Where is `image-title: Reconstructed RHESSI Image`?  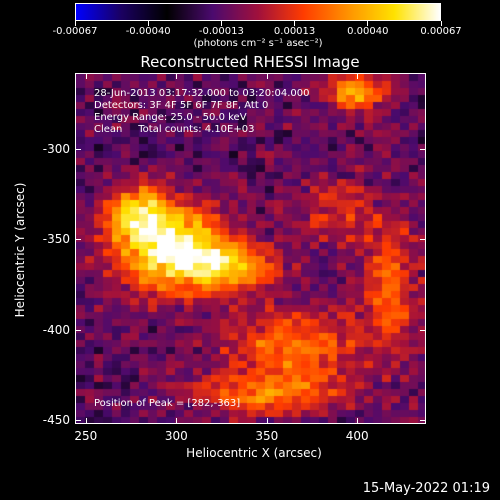
image-title: Reconstructed RHESSI Image is located at coordinates (250, 62).